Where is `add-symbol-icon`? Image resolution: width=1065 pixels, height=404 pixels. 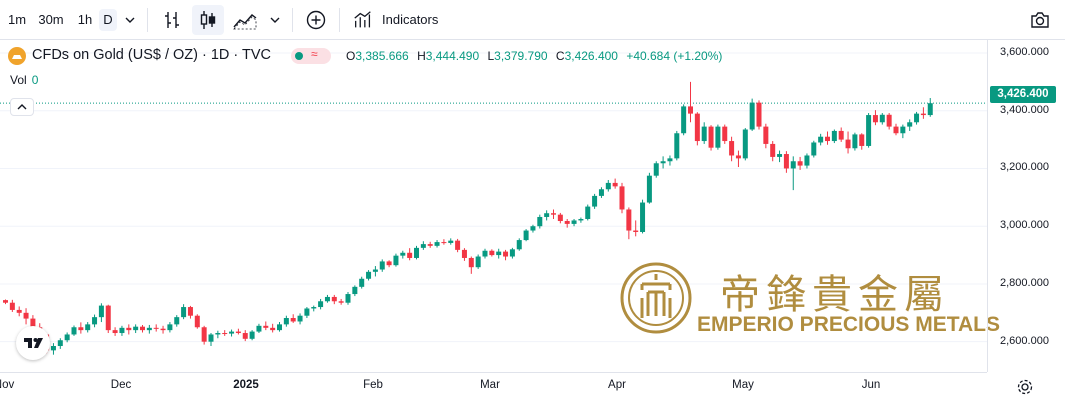 add-symbol-icon is located at coordinates (316, 20).